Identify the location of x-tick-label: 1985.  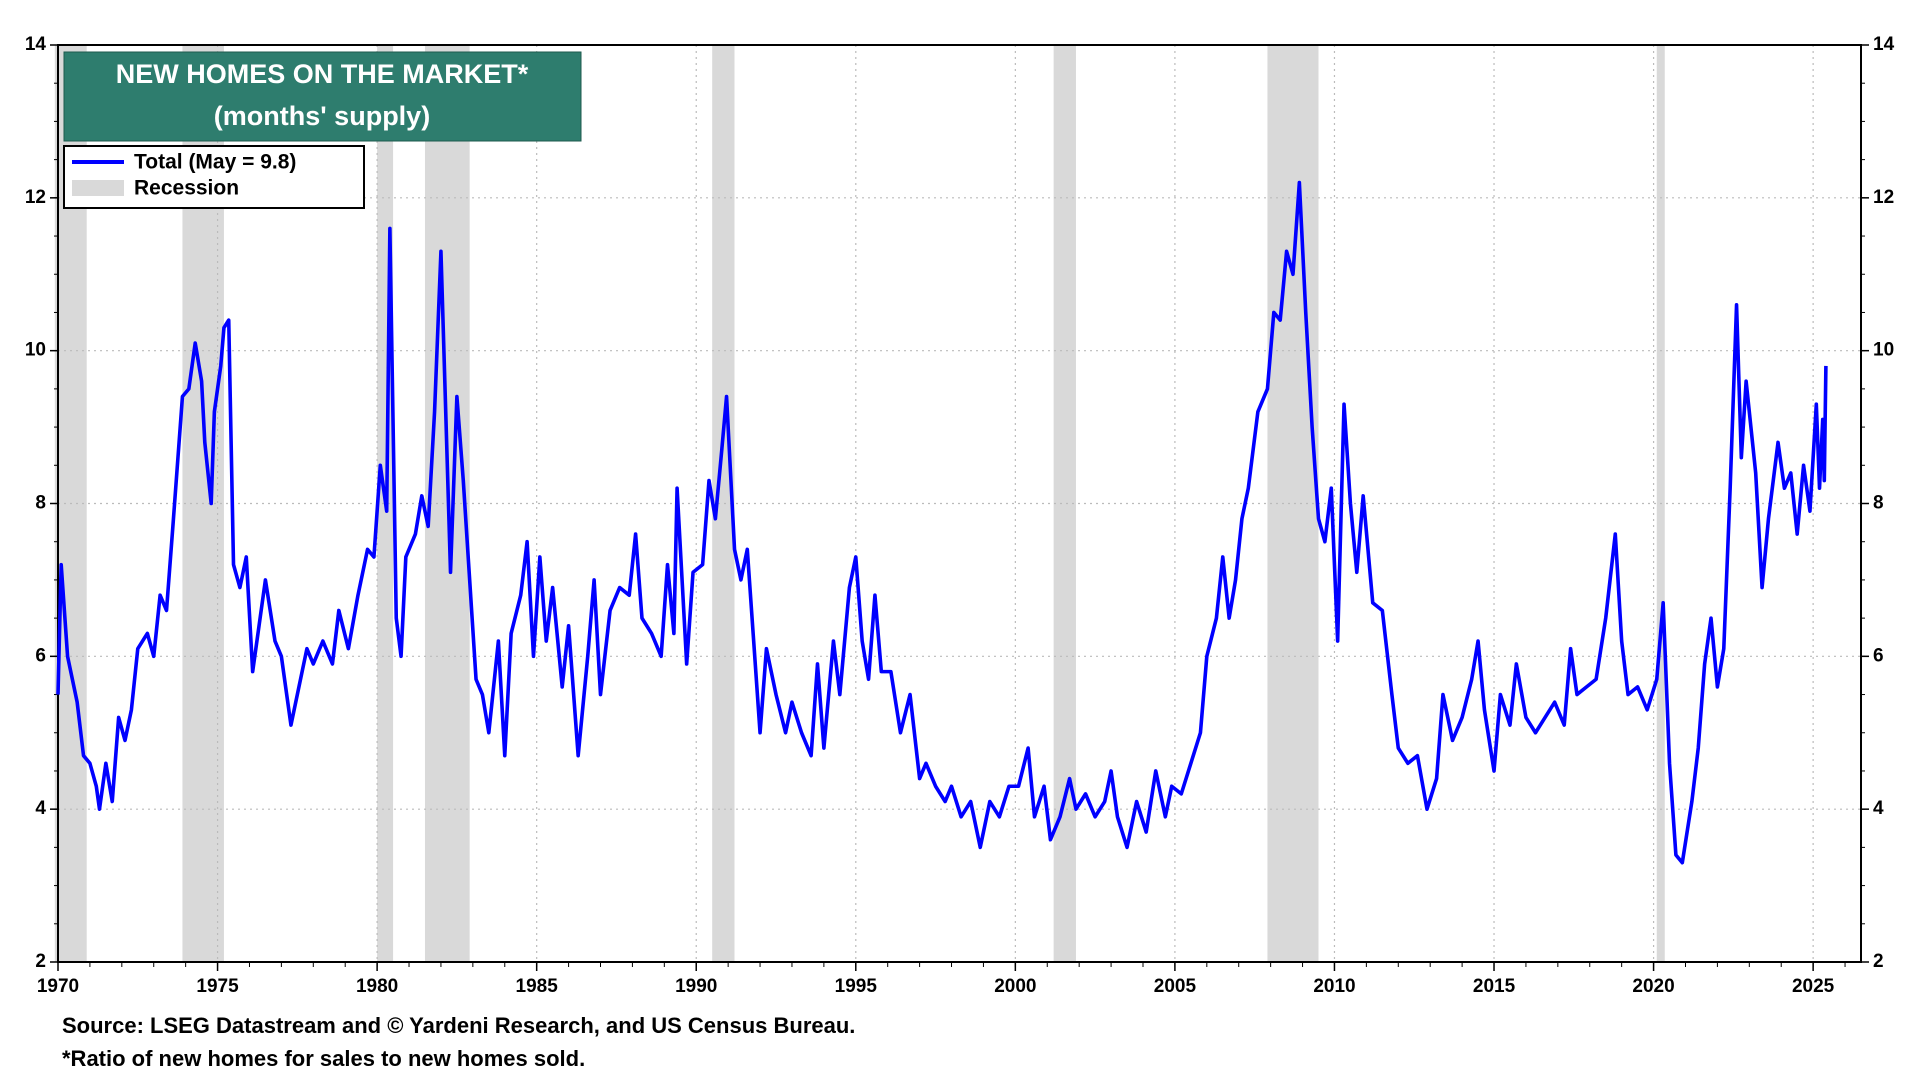
(537, 986).